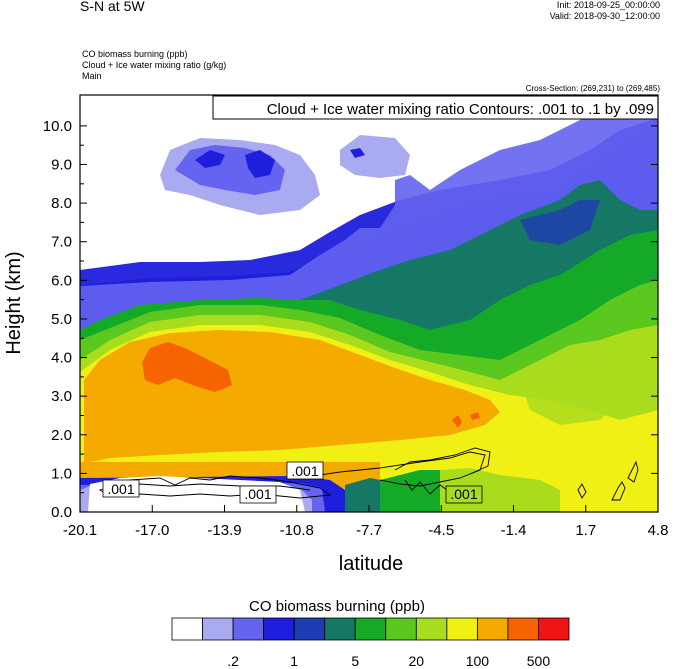  I want to click on y-tick-label: 2.0, so click(61, 435).